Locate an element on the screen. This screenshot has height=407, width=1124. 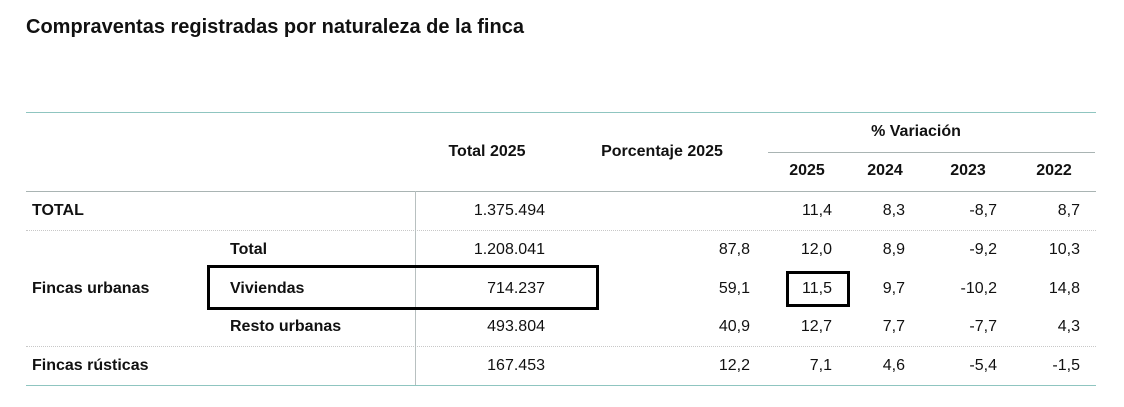
header-bottom-rule is located at coordinates (561, 191).